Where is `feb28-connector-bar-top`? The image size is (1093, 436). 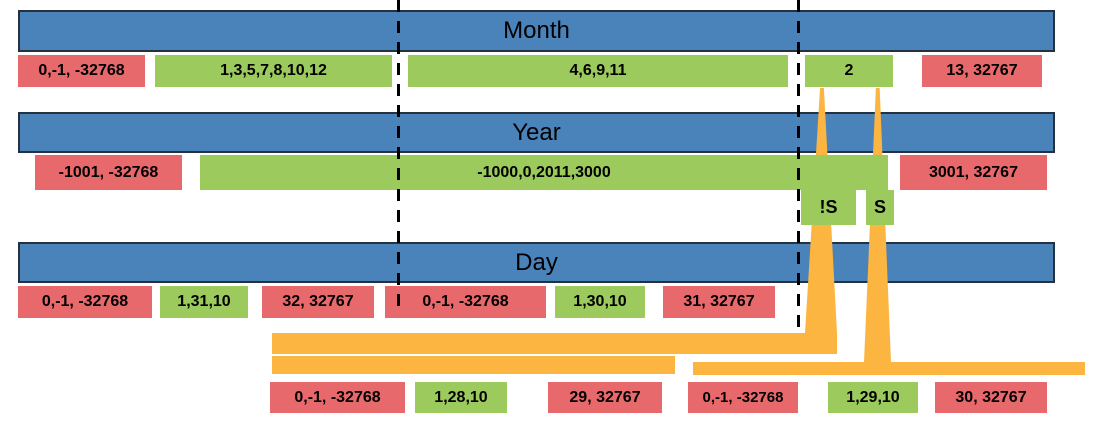
feb28-connector-bar-top is located at coordinates (554, 343).